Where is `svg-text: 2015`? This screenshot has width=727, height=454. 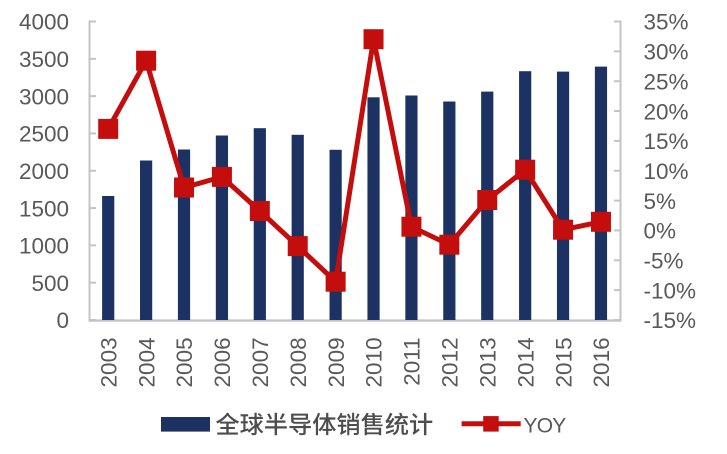
svg-text: 2015 is located at coordinates (563, 362).